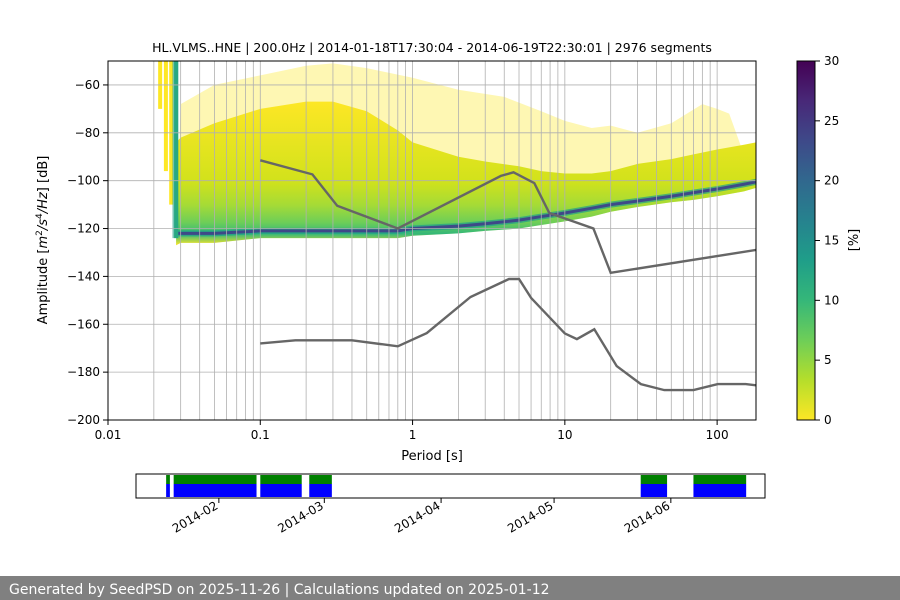 Image resolution: width=900 pixels, height=600 pixels. Describe the element at coordinates (43, 210) in the screenshot. I see `y-axis-label-slash-2: /` at that location.